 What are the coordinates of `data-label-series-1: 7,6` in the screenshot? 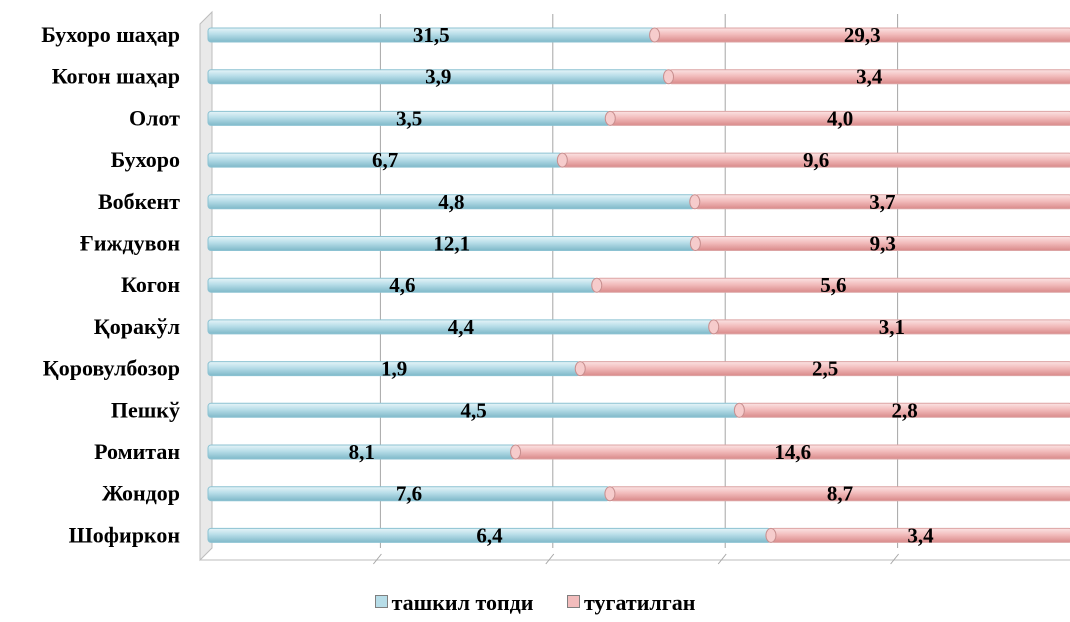 It's located at (409, 494).